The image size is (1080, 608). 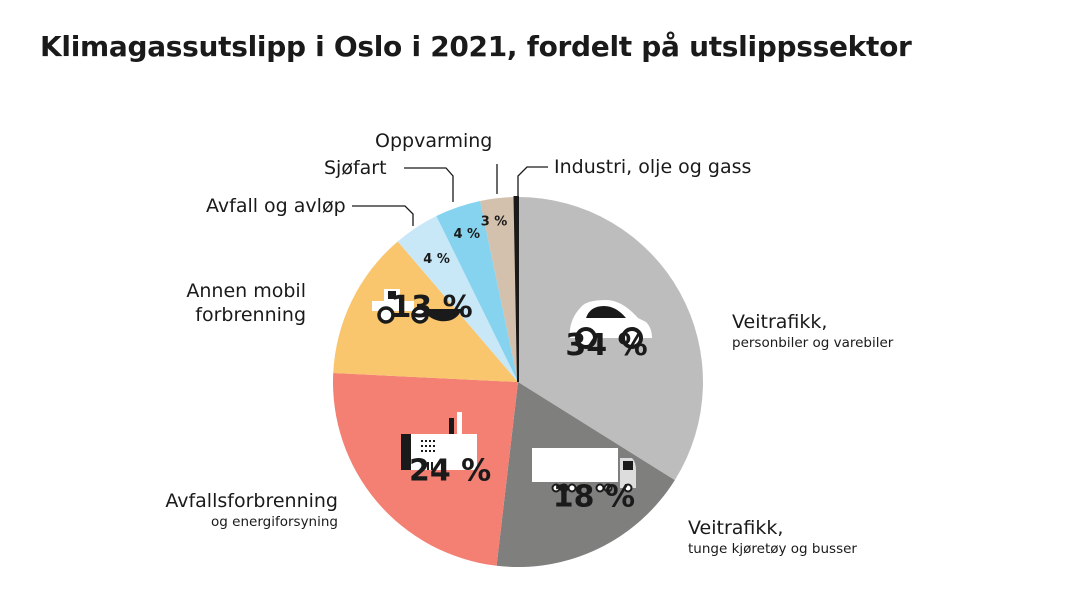 I want to click on label-avfallsforbrenning: Avfallsforbrenning og energiforsyning, so click(x=251, y=510).